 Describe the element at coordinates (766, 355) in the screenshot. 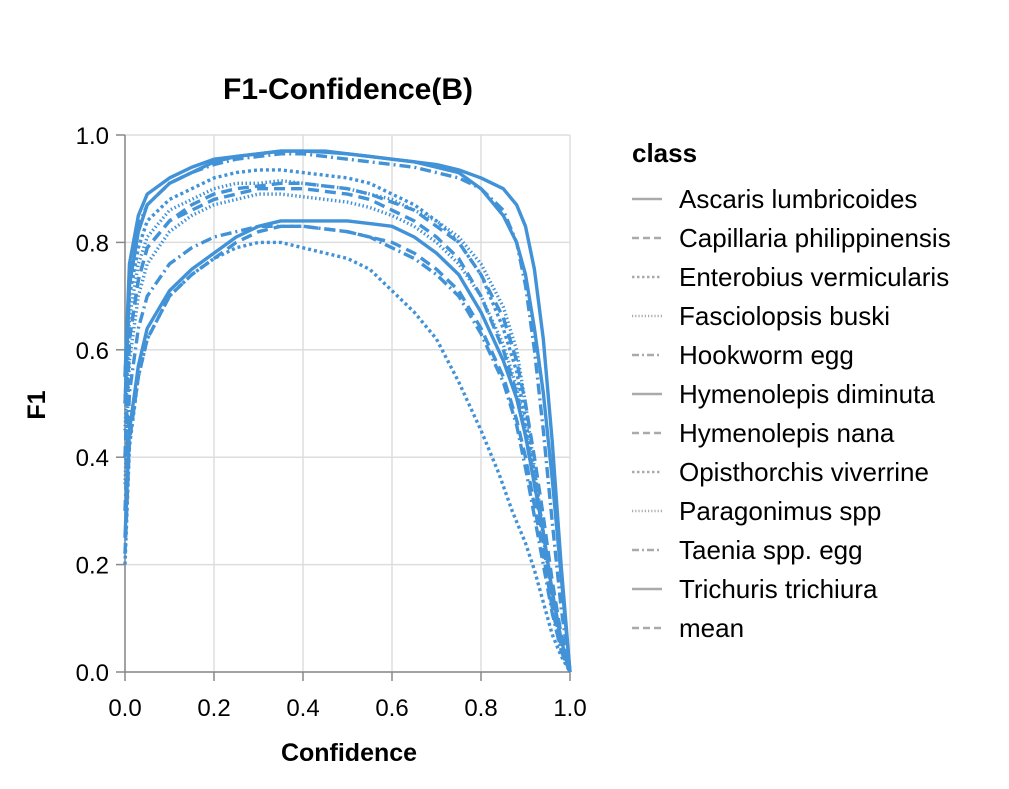

I see `legend-label: Hookworm egg` at that location.